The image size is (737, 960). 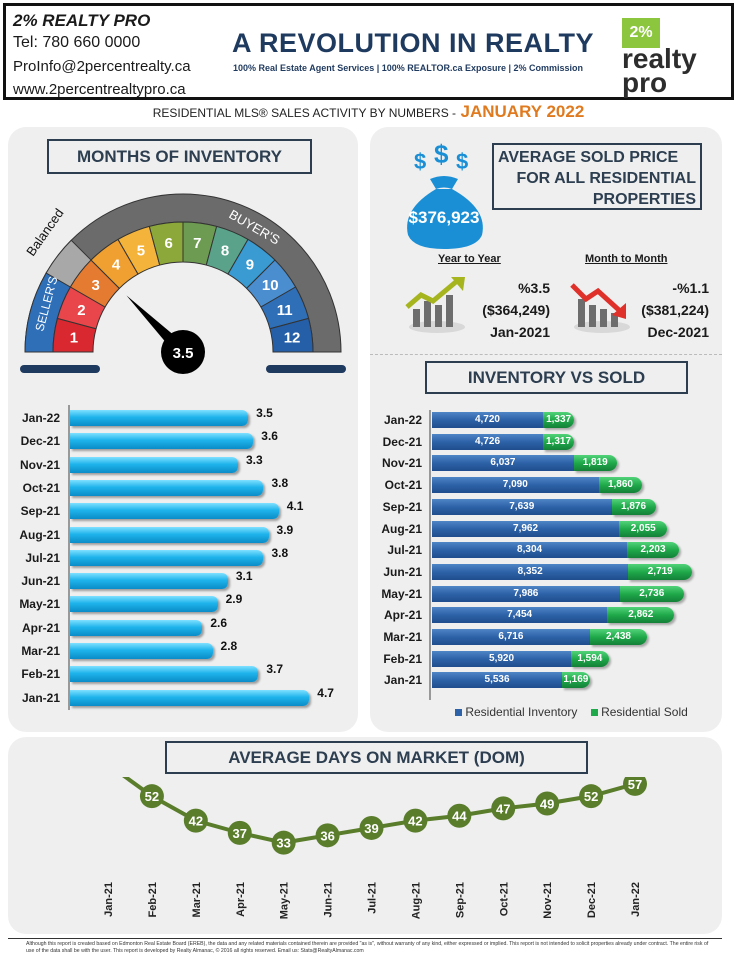 What do you see at coordinates (618, 636) in the screenshot?
I see `sold-value-label: 2,438` at bounding box center [618, 636].